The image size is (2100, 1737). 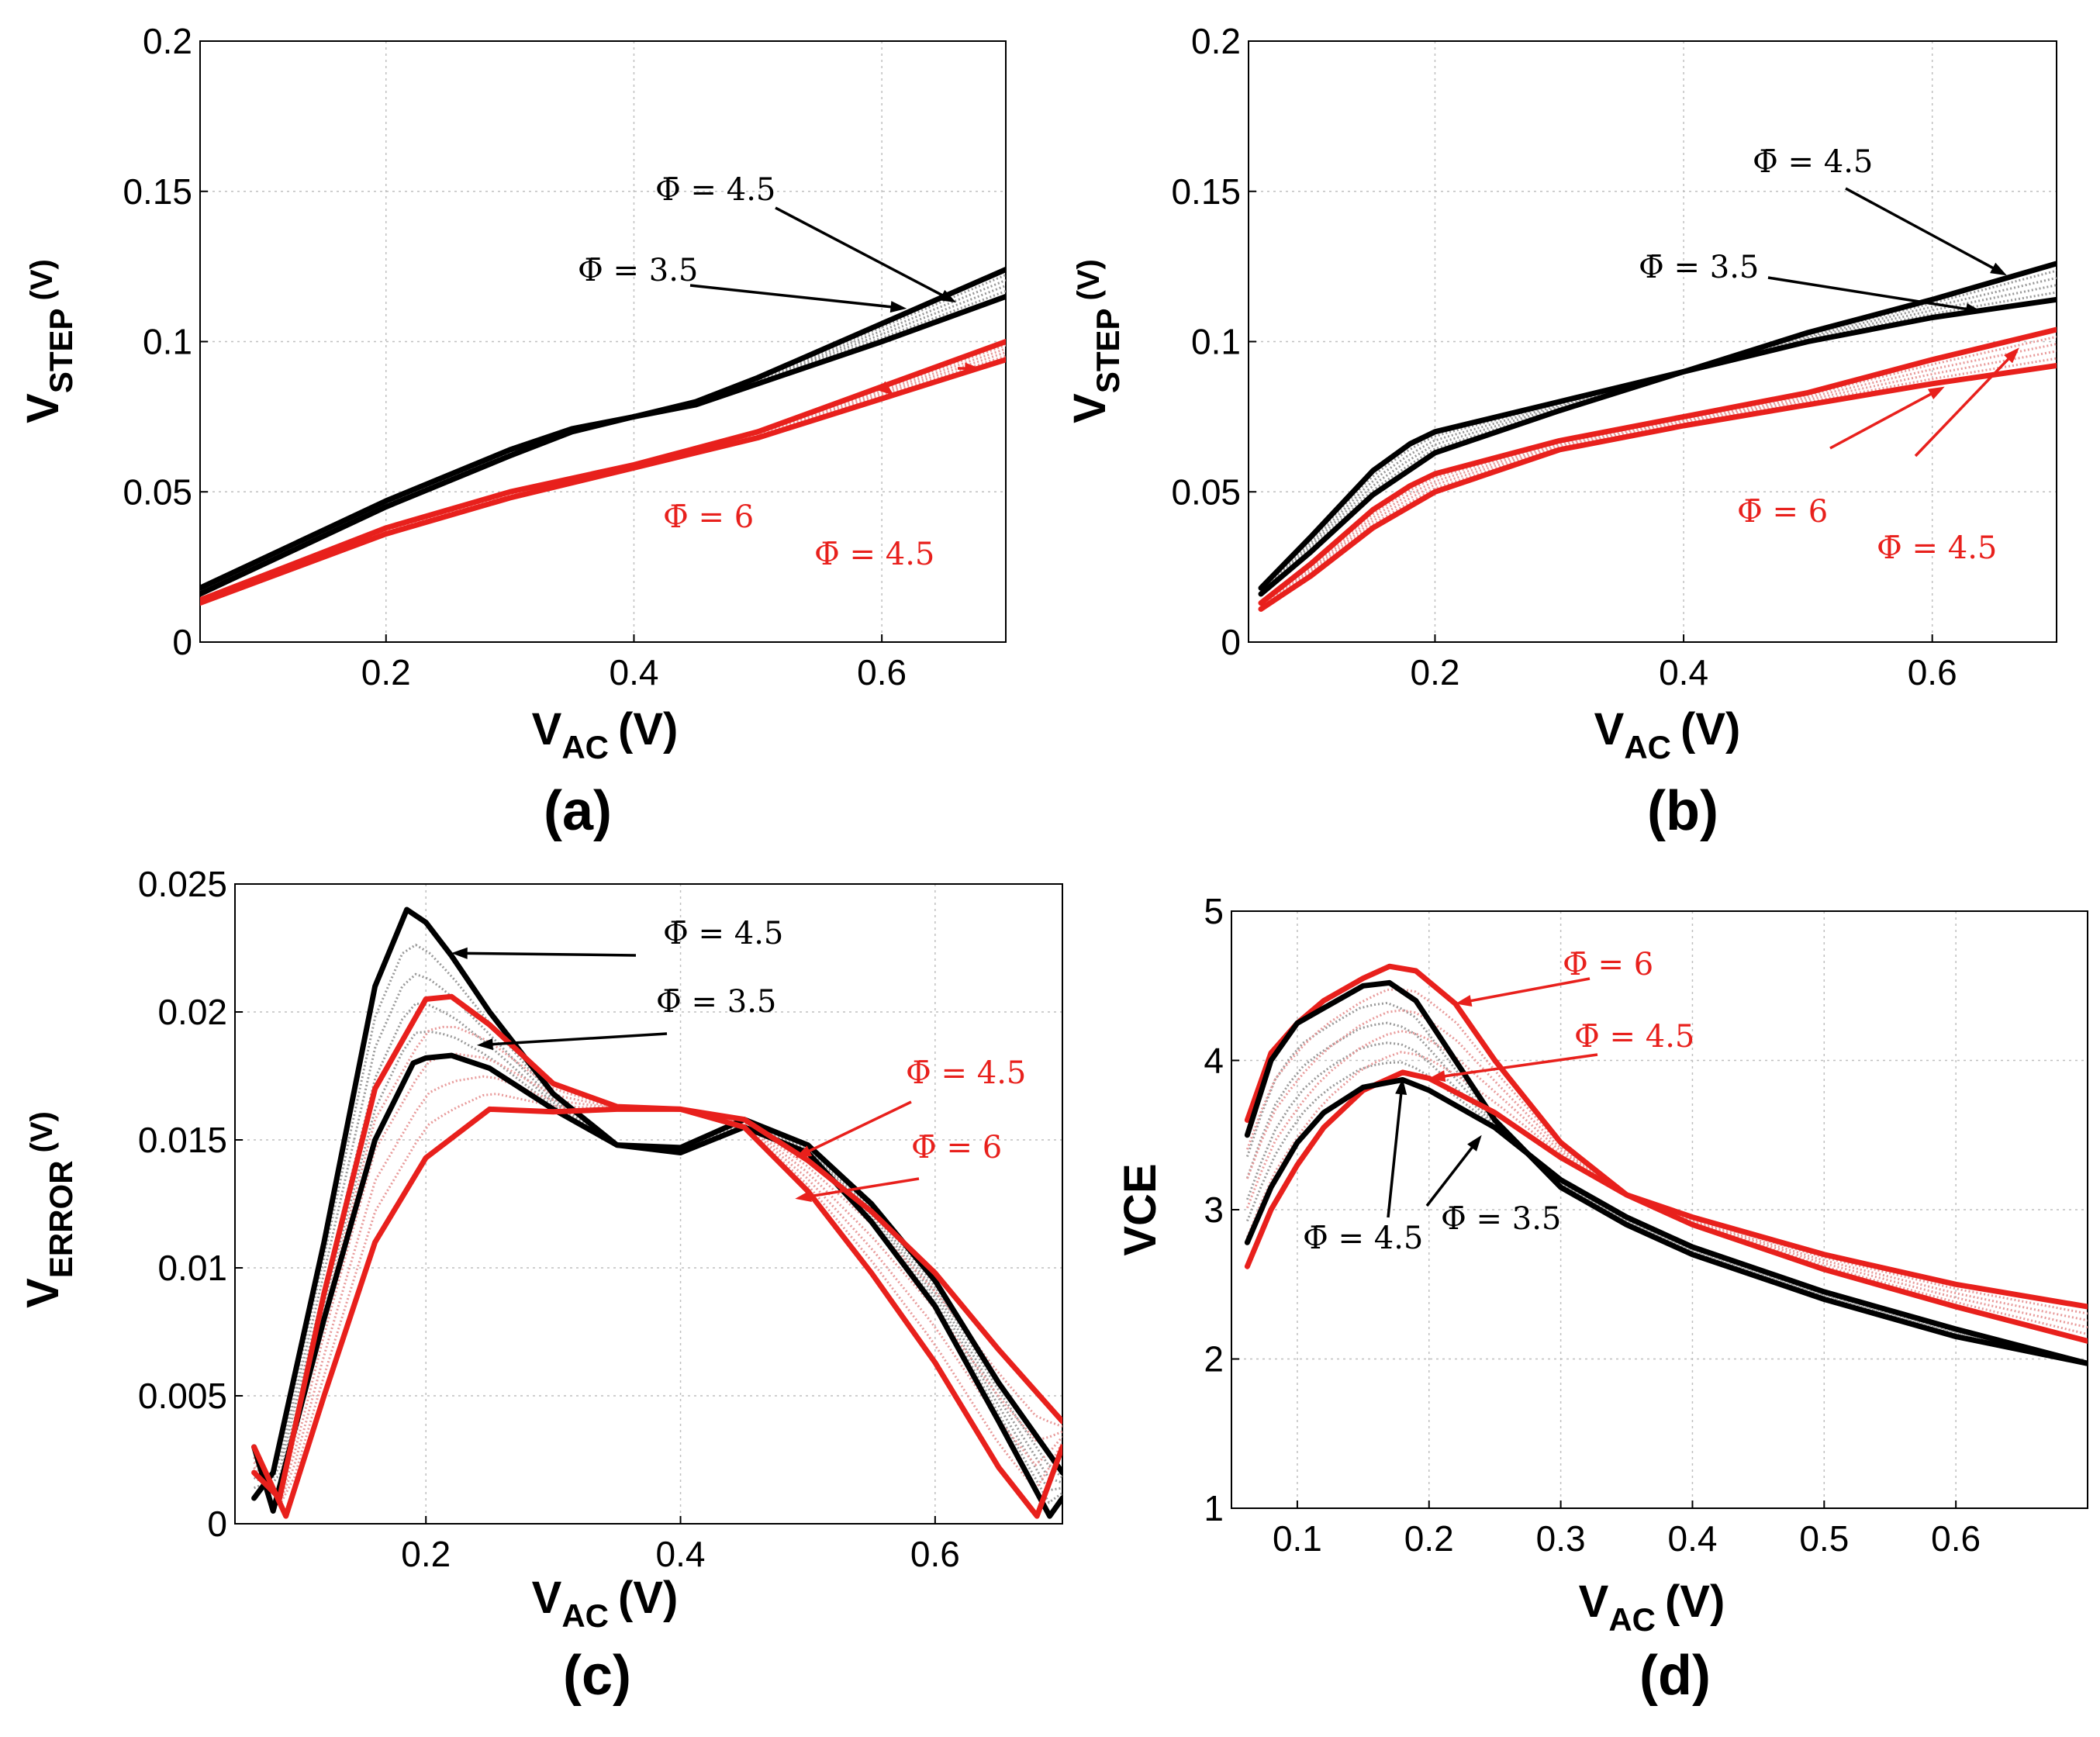 I want to click on y-tick-label: 5, so click(x=1214, y=911).